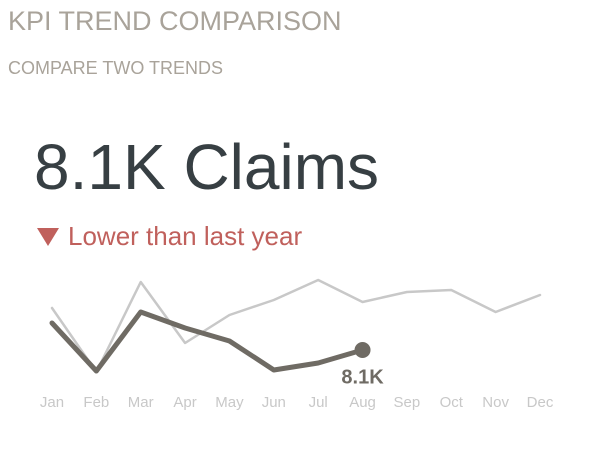 This screenshot has height=470, width=592. What do you see at coordinates (185, 236) in the screenshot?
I see `status-text: Lower than last year` at bounding box center [185, 236].